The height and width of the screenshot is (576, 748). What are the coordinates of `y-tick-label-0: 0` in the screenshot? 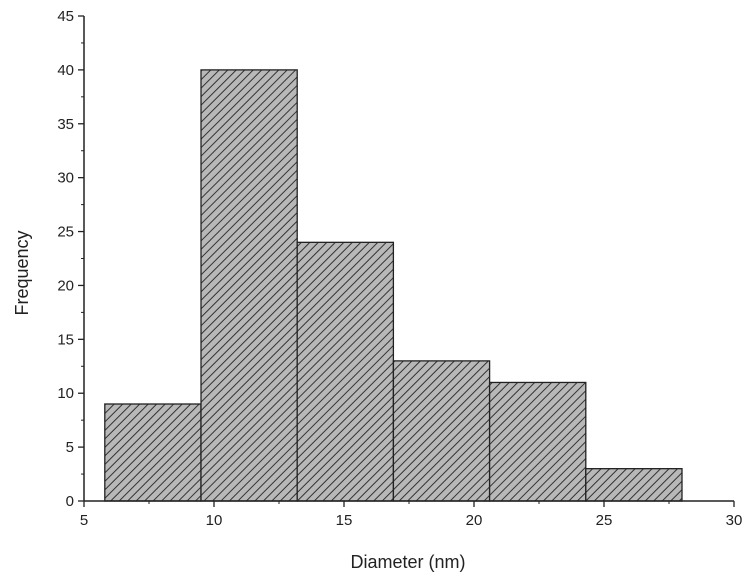 It's located at (70, 501).